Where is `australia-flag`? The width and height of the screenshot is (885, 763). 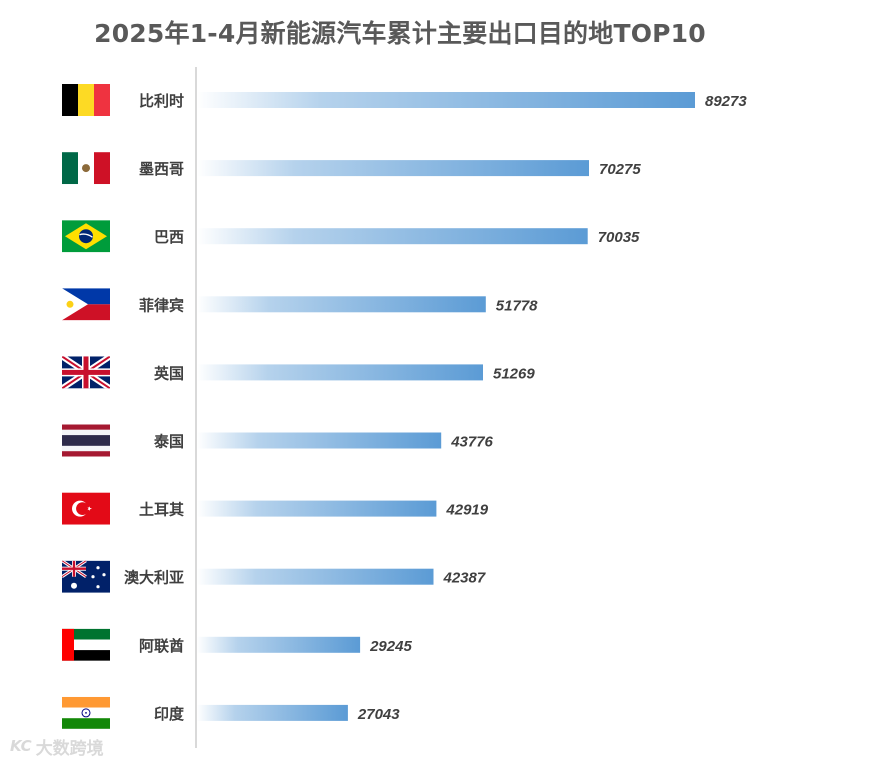
australia-flag is located at coordinates (86, 576).